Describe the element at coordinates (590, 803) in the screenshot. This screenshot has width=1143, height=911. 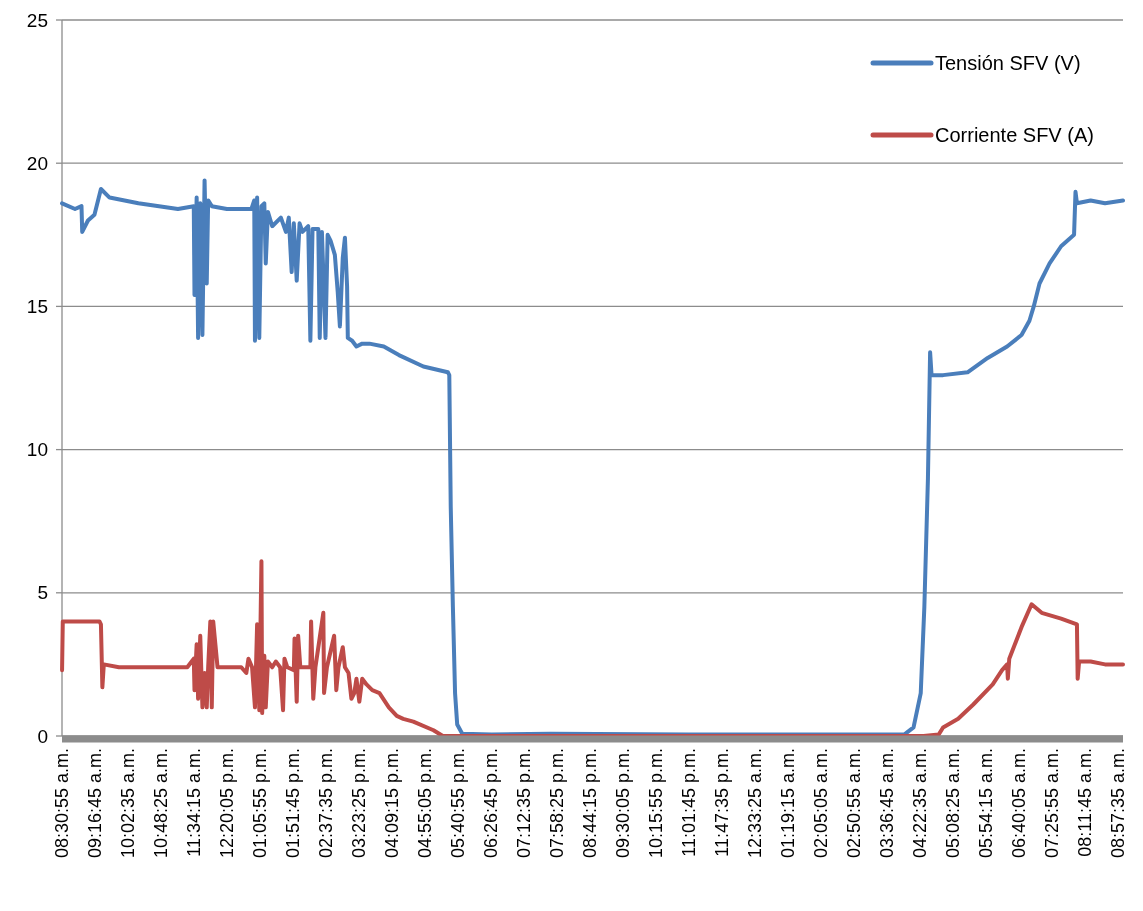
I see `x-tick-label: 08:44:15 p.m.` at that location.